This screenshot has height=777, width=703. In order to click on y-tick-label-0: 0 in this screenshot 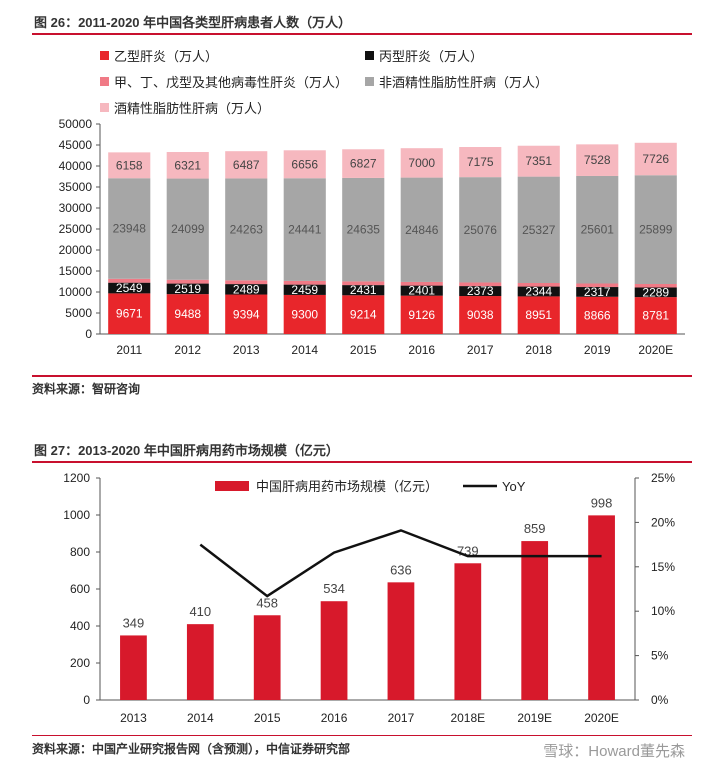, I will do `click(86, 700)`.